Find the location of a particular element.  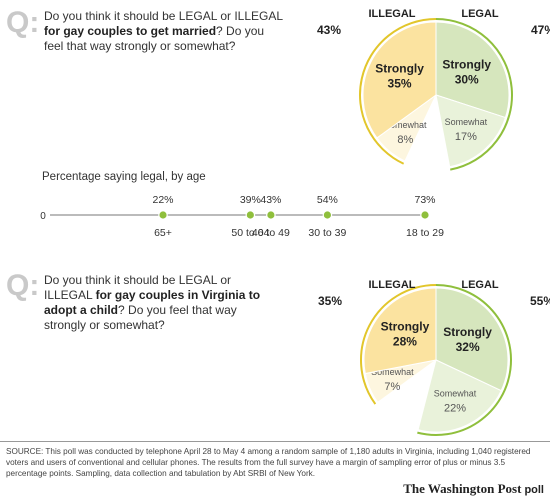

age-category-label: 18 to 29 is located at coordinates (425, 233).